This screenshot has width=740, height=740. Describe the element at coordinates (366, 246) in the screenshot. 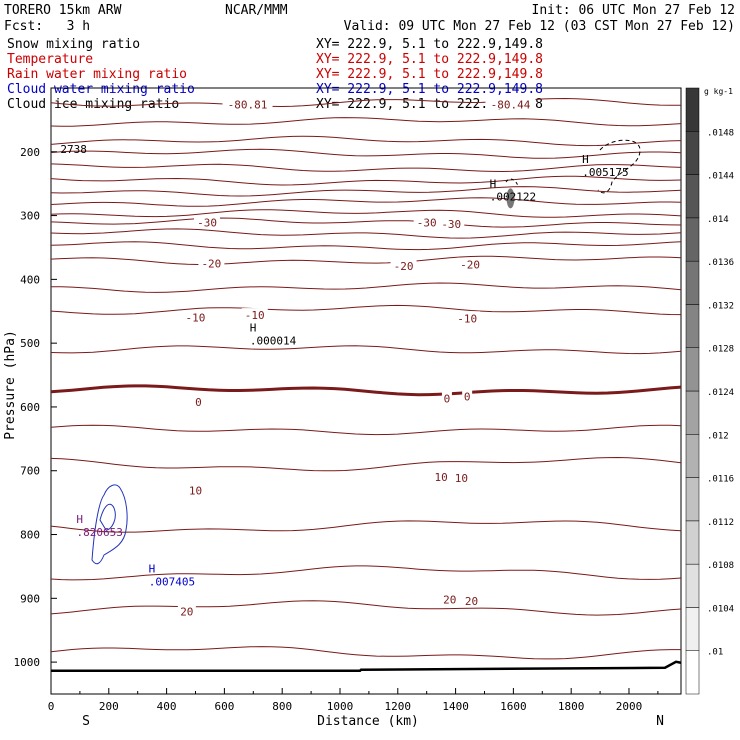

I see `temp-contour--25` at that location.